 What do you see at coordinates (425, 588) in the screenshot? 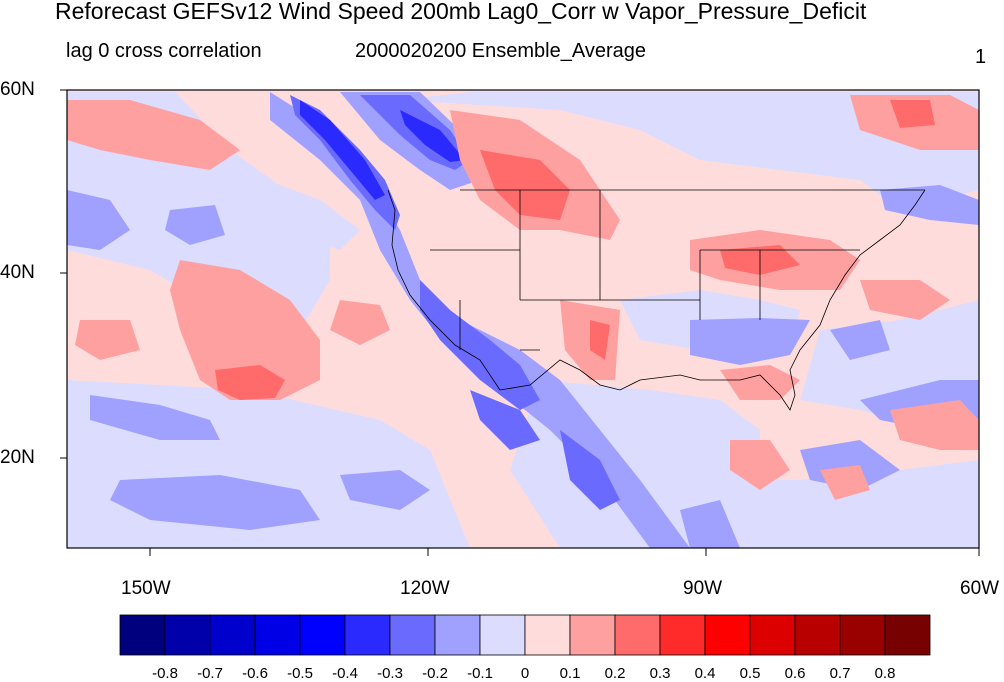
I see `lon-label-120w: 120W` at bounding box center [425, 588].